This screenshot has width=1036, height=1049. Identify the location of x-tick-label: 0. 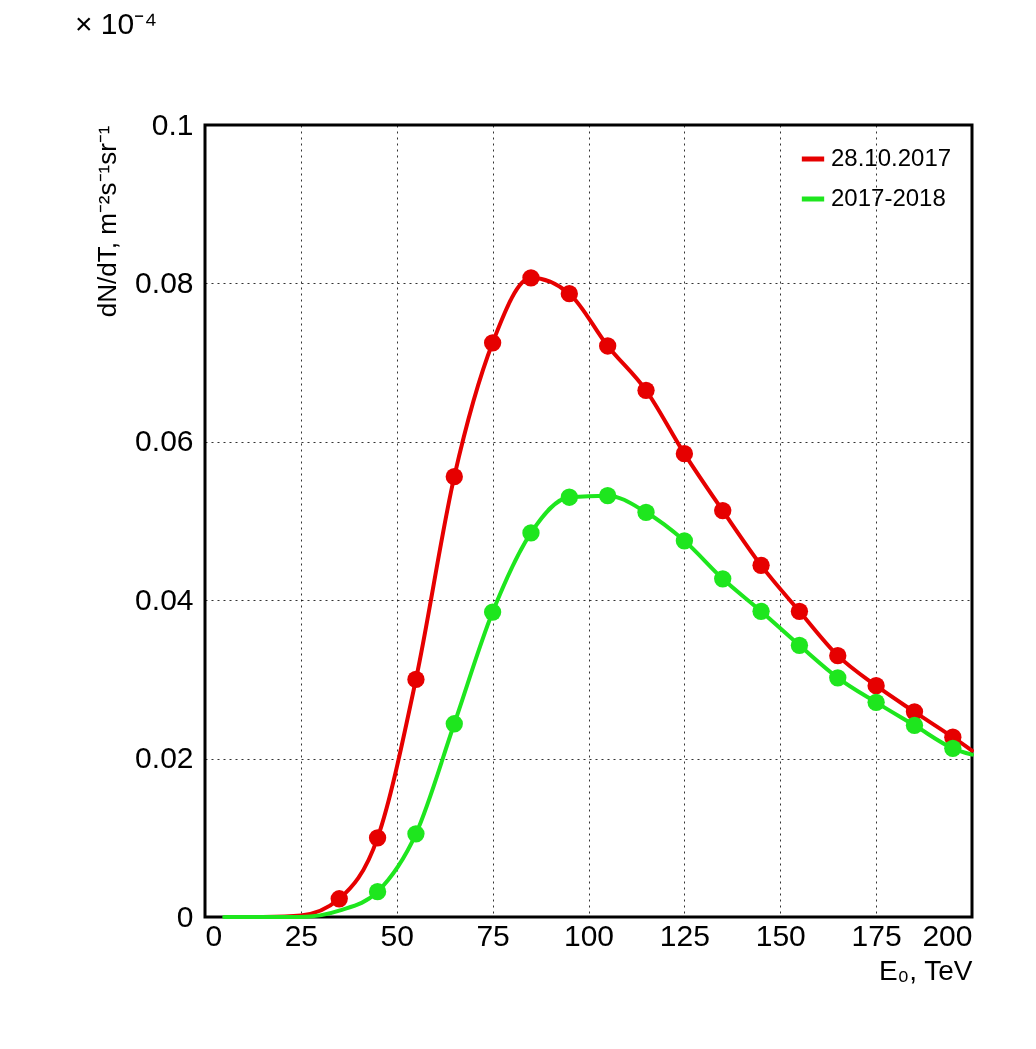
(214, 935).